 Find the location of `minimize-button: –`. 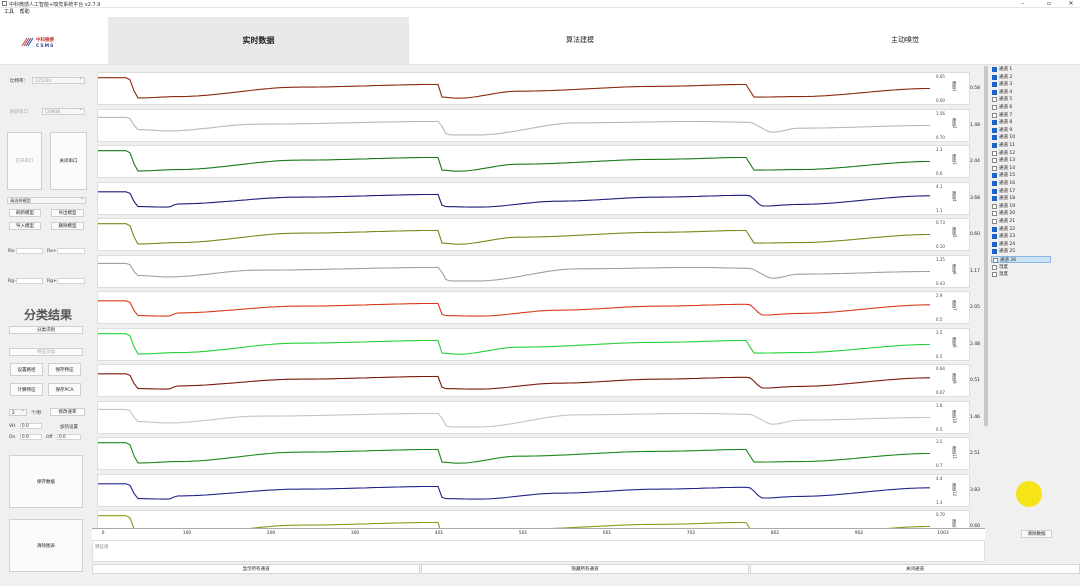

minimize-button: – is located at coordinates (1023, 3).